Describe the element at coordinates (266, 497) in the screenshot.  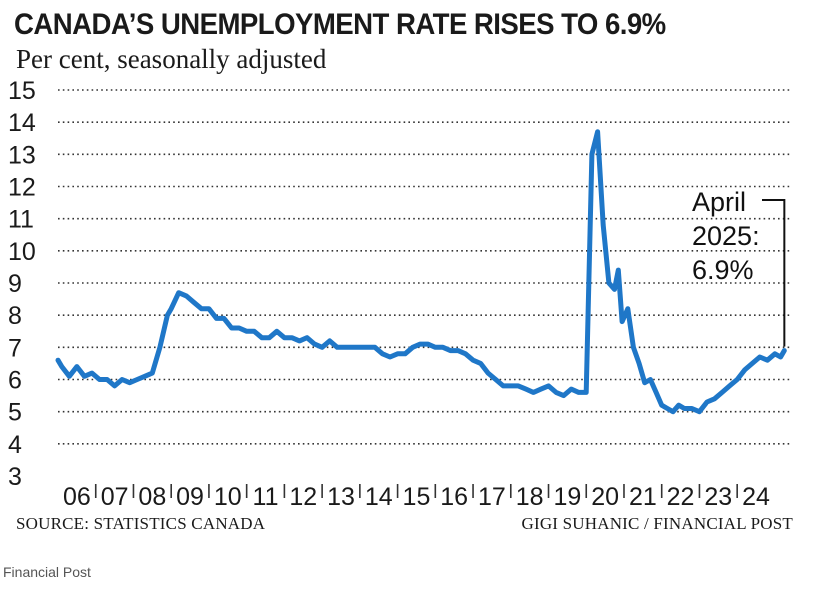
I see `x-tick-label: 11` at that location.